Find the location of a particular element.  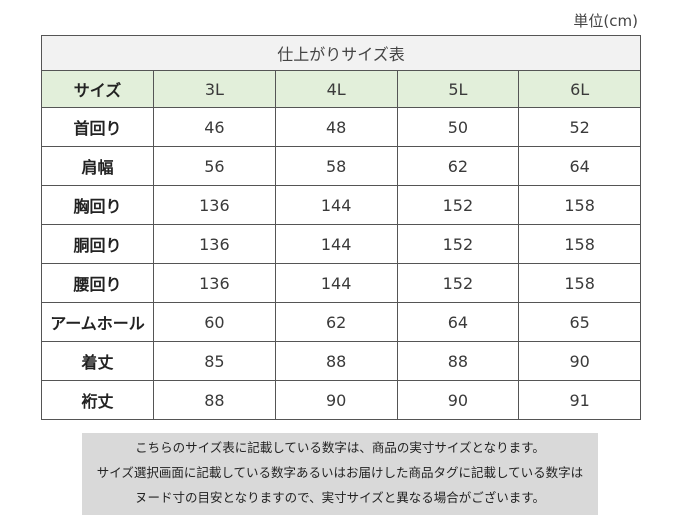

table-row: 裄丈 88 90 90 91 is located at coordinates (341, 400).